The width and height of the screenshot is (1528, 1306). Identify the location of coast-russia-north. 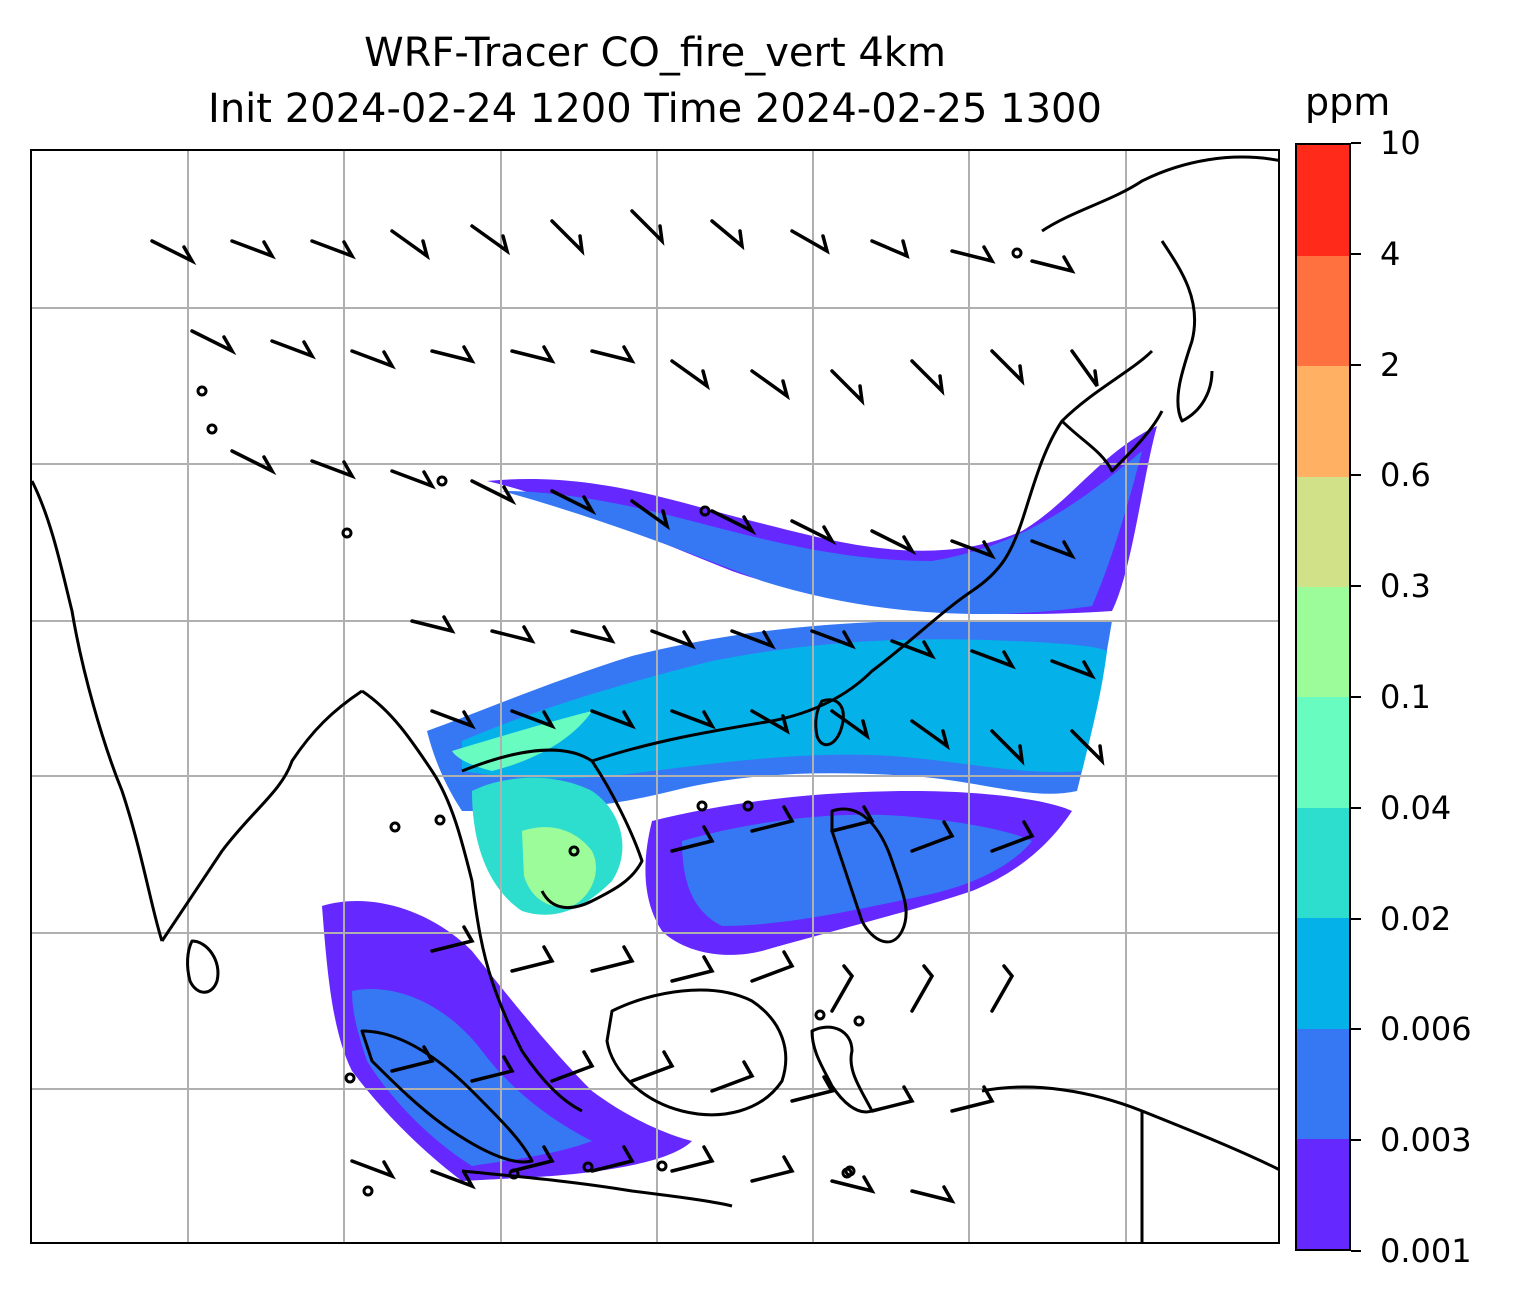
(1159, 194).